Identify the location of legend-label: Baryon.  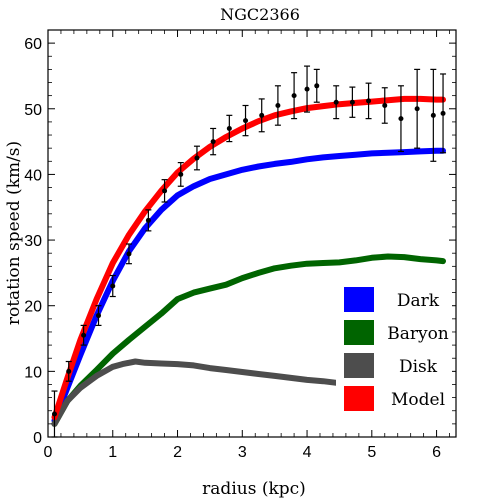
(418, 334).